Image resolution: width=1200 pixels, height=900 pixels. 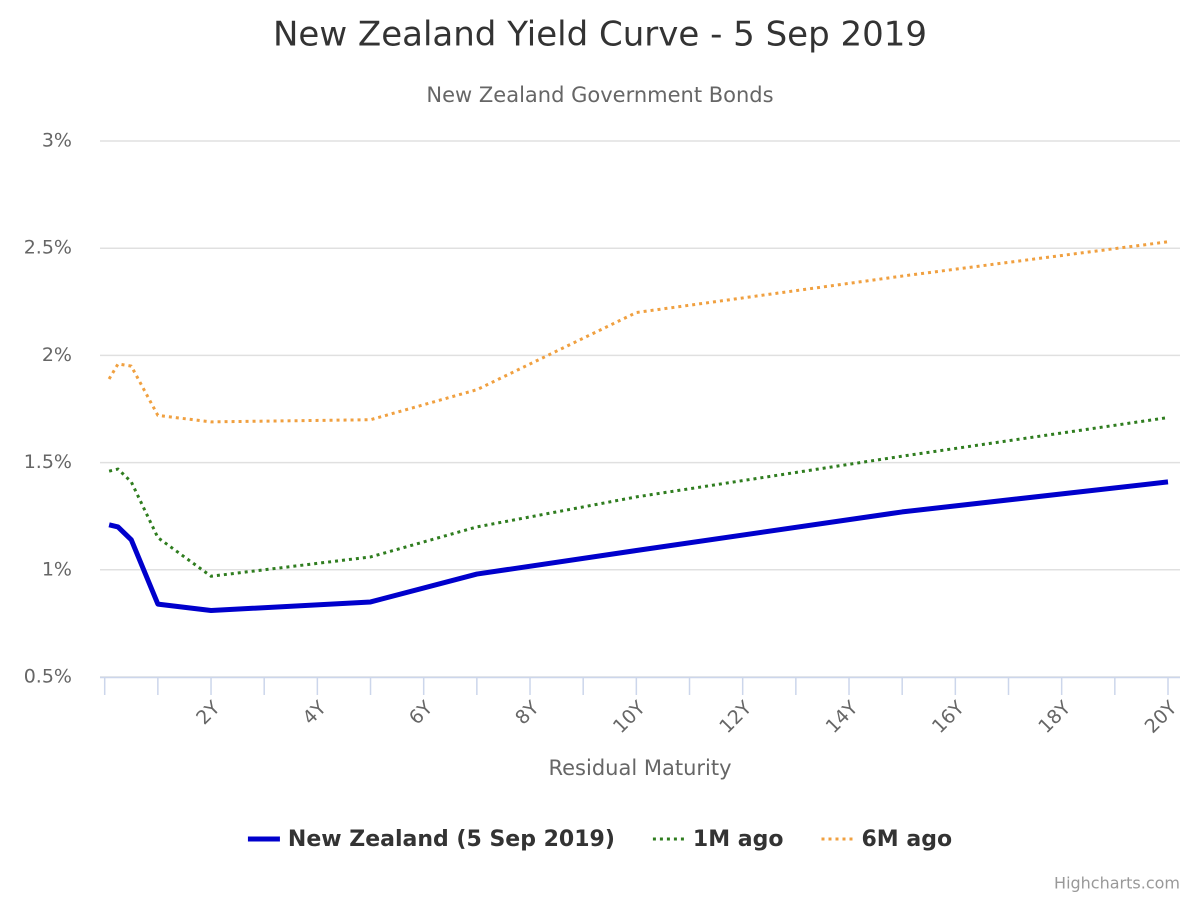 What do you see at coordinates (1054, 717) in the screenshot?
I see `x-tick-label: 18Y` at bounding box center [1054, 717].